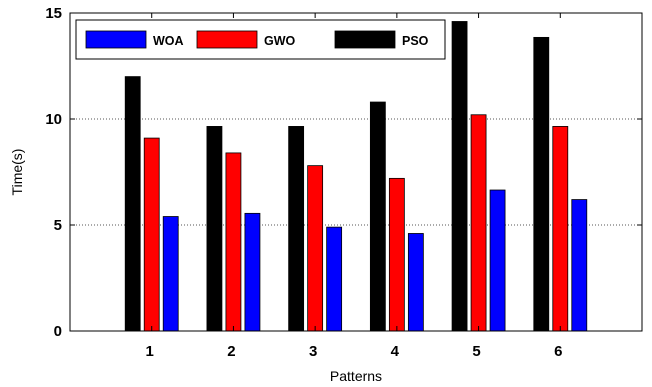  What do you see at coordinates (53, 172) in the screenshot?
I see `y-tick-labels: 0 5 10 15` at bounding box center [53, 172].